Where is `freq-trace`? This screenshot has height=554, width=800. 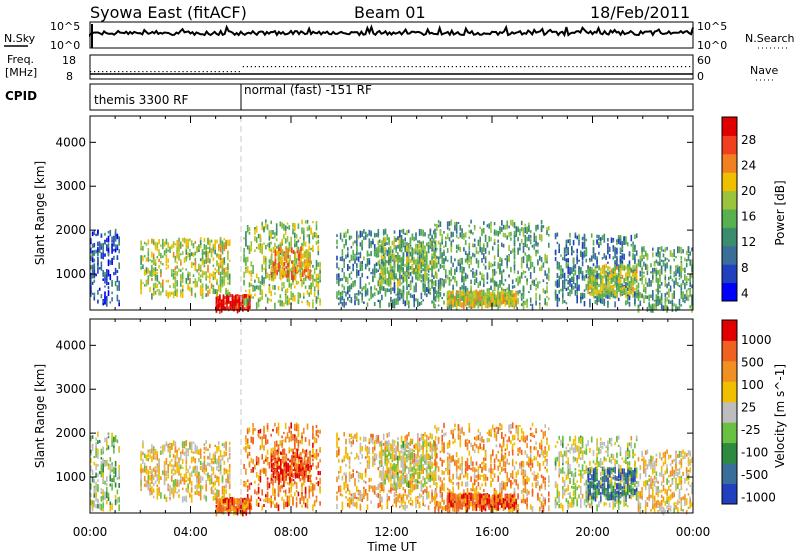
freq-trace is located at coordinates (391, 70).